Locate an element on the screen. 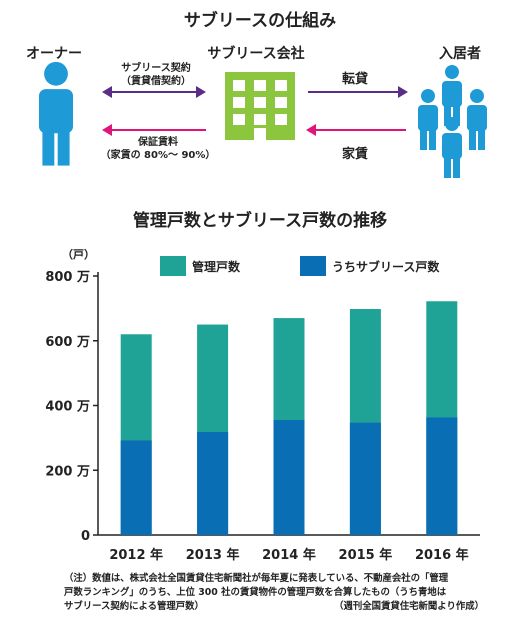 The image size is (520, 629). y-tick-label: 600 万 is located at coordinates (67, 342).